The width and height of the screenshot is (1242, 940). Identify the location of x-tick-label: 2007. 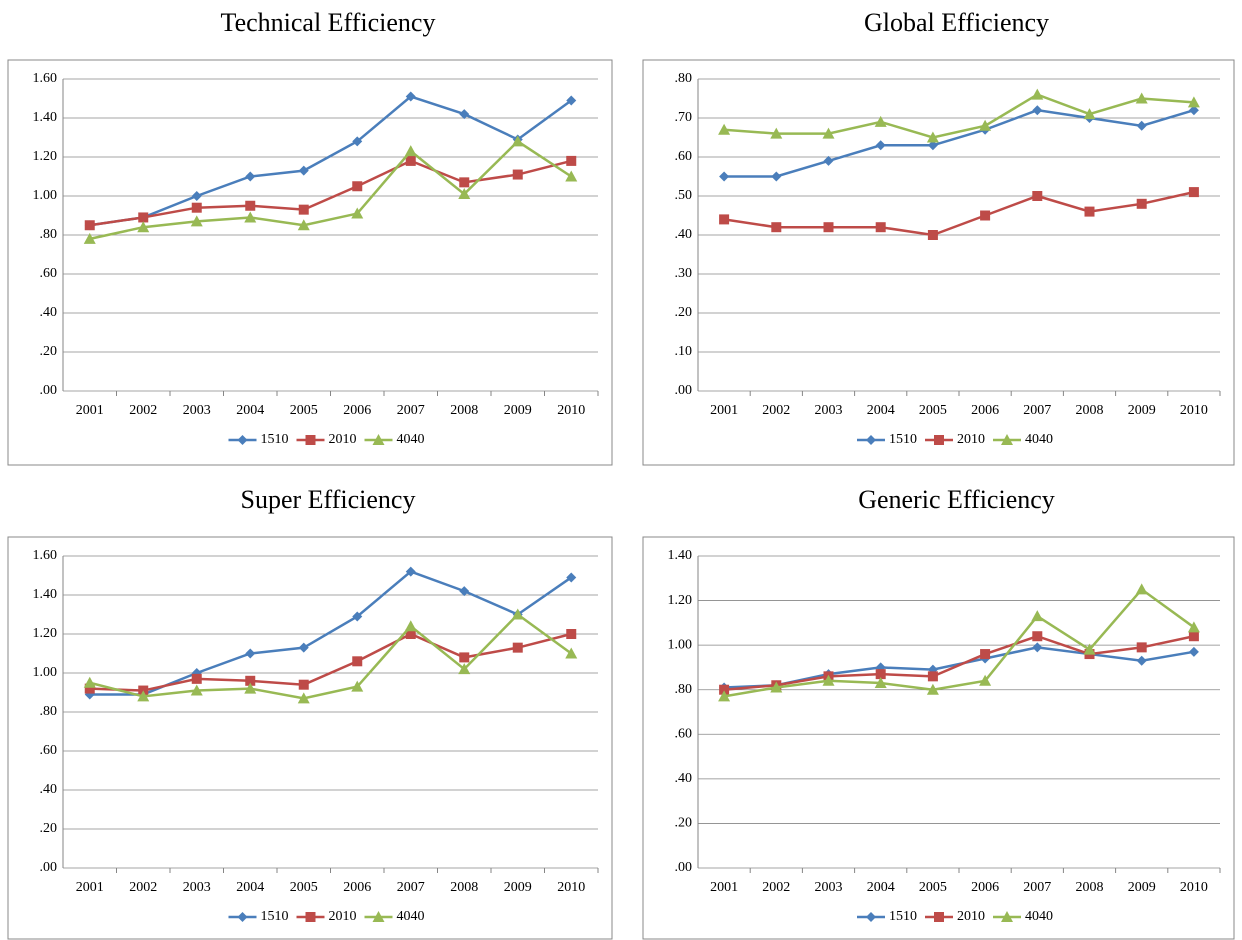
(411, 410).